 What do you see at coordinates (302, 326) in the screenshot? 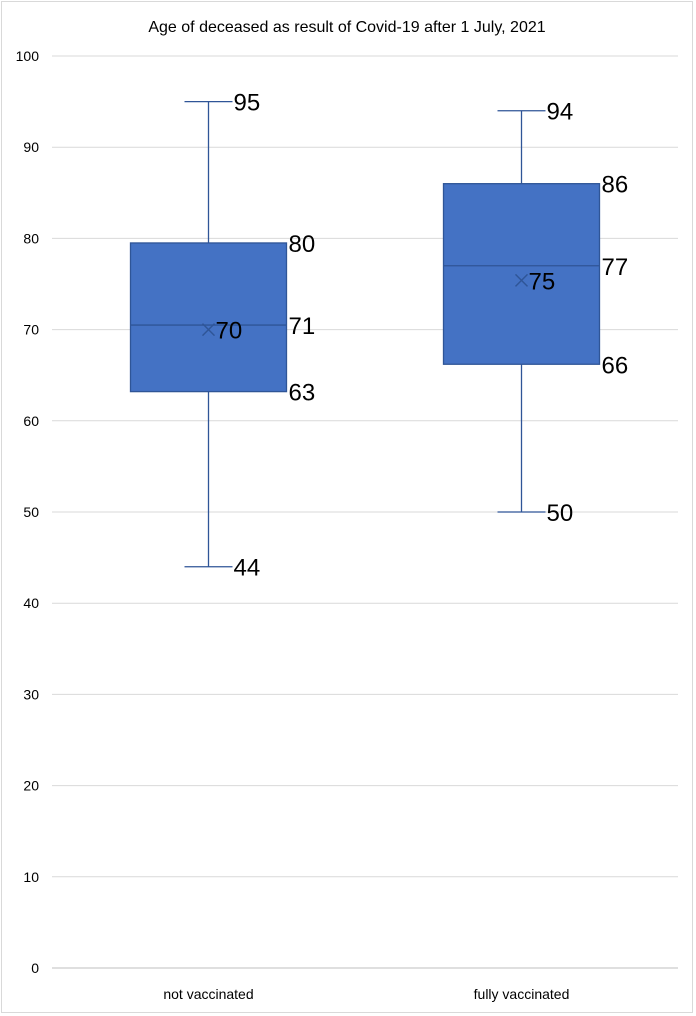
I see `median-label: 71` at bounding box center [302, 326].